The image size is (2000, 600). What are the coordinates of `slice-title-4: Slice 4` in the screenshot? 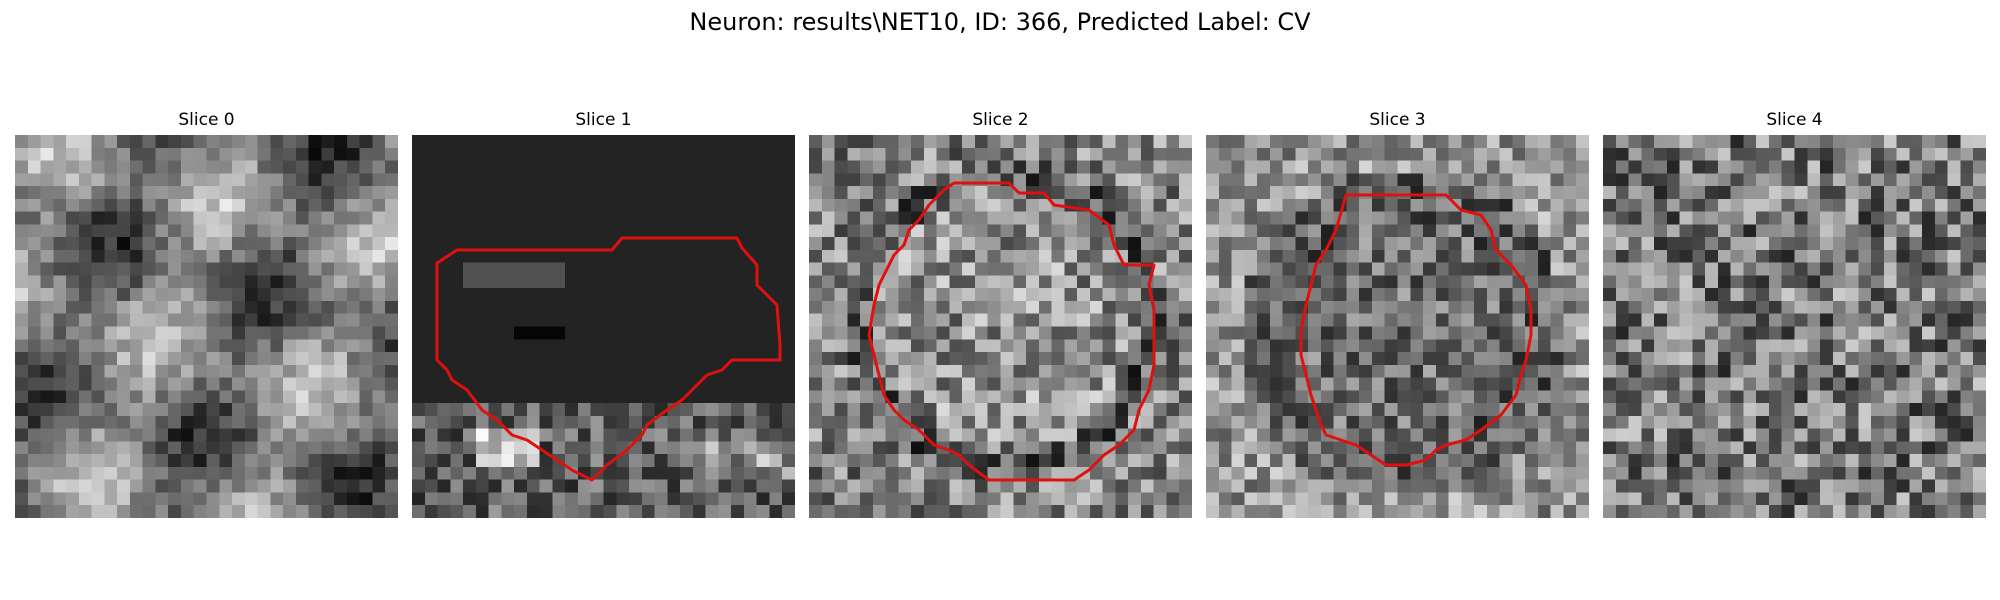 It's located at (1794, 120).